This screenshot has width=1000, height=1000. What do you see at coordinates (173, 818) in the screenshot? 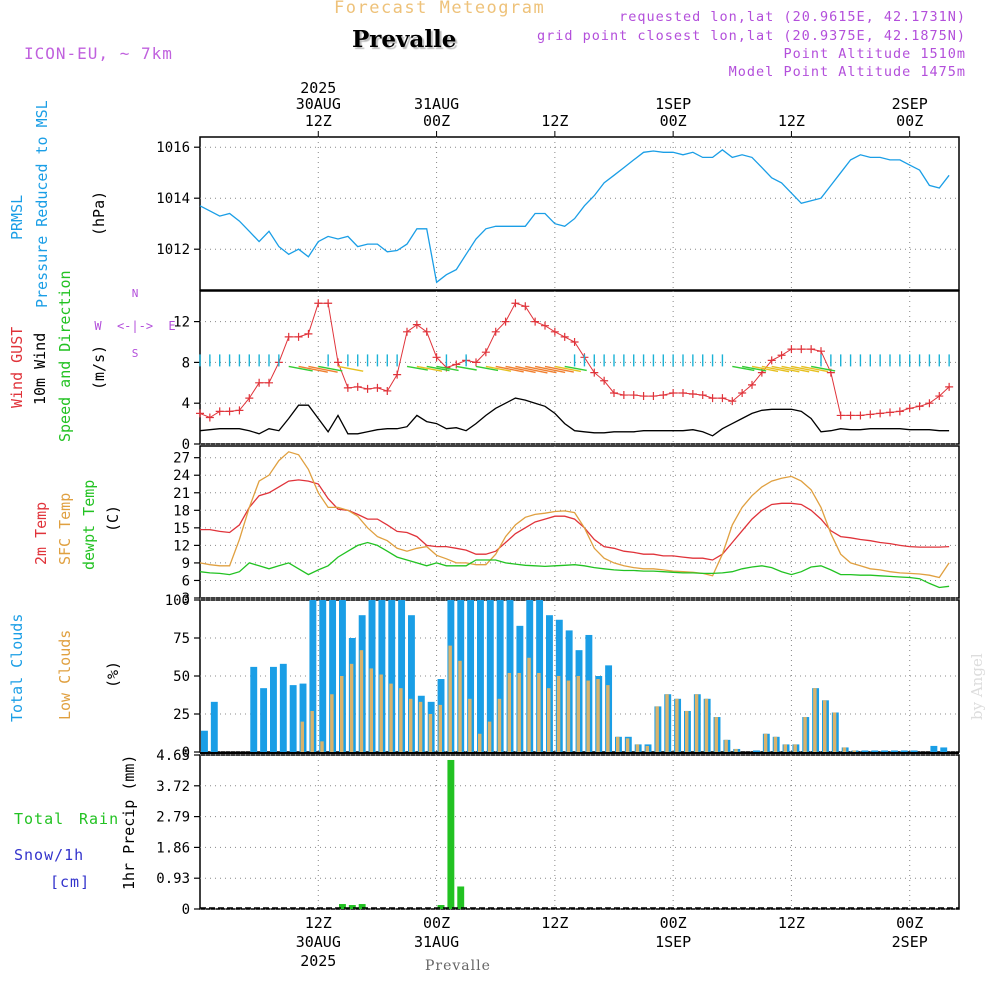
I see `ytick-label: 2.79` at bounding box center [173, 818].